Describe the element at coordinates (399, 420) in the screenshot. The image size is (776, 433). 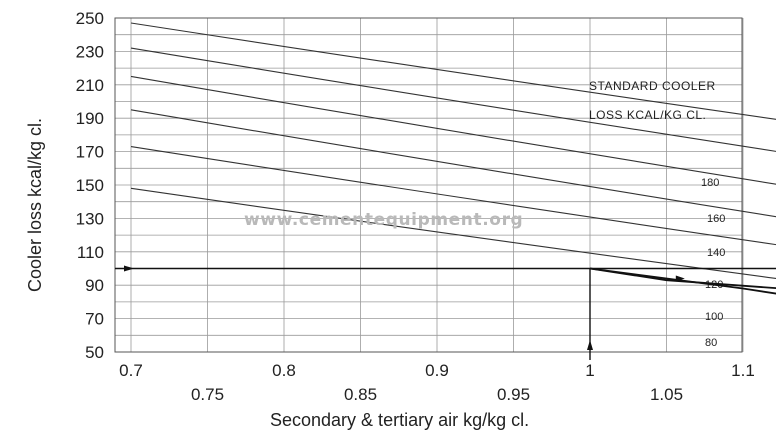
I see `x-axis-label: Secondary & tertiary air kg/kg cl.` at that location.